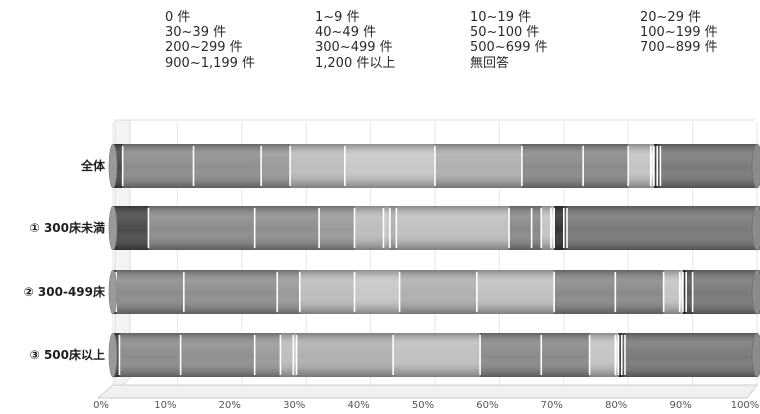  Describe the element at coordinates (294, 405) in the screenshot. I see `x-tick-label: 30%` at that location.